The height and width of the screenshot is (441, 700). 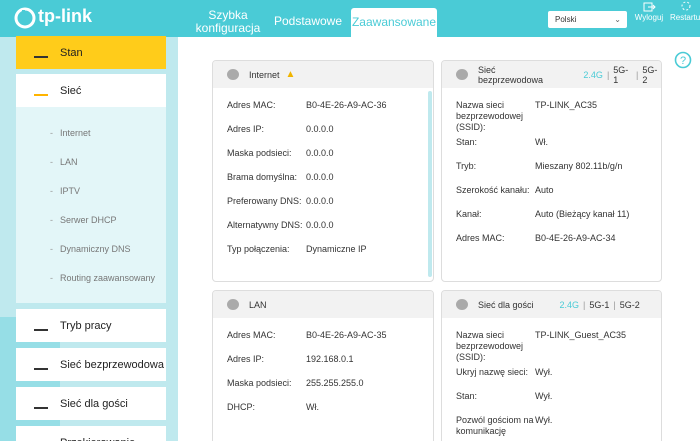 I want to click on info-row: Kanał: Auto (Bieżący kanał 11), so click(x=551, y=221).